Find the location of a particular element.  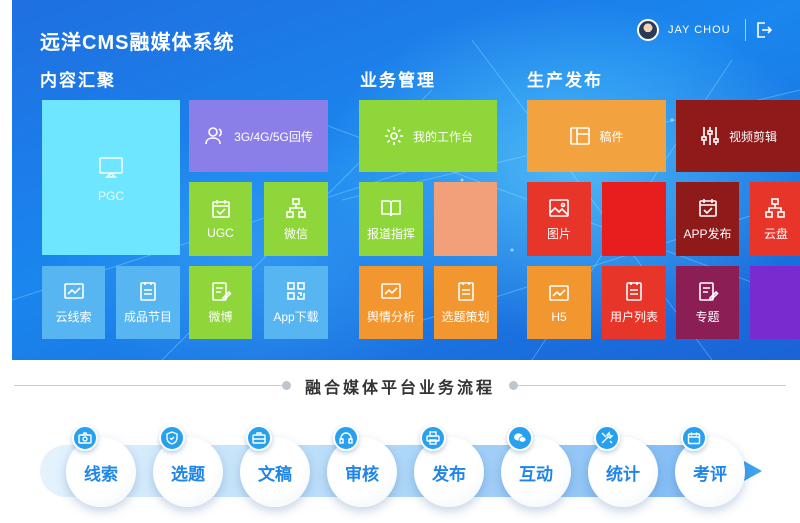

tile-topic-plan: 选题策划 is located at coordinates (465, 302).